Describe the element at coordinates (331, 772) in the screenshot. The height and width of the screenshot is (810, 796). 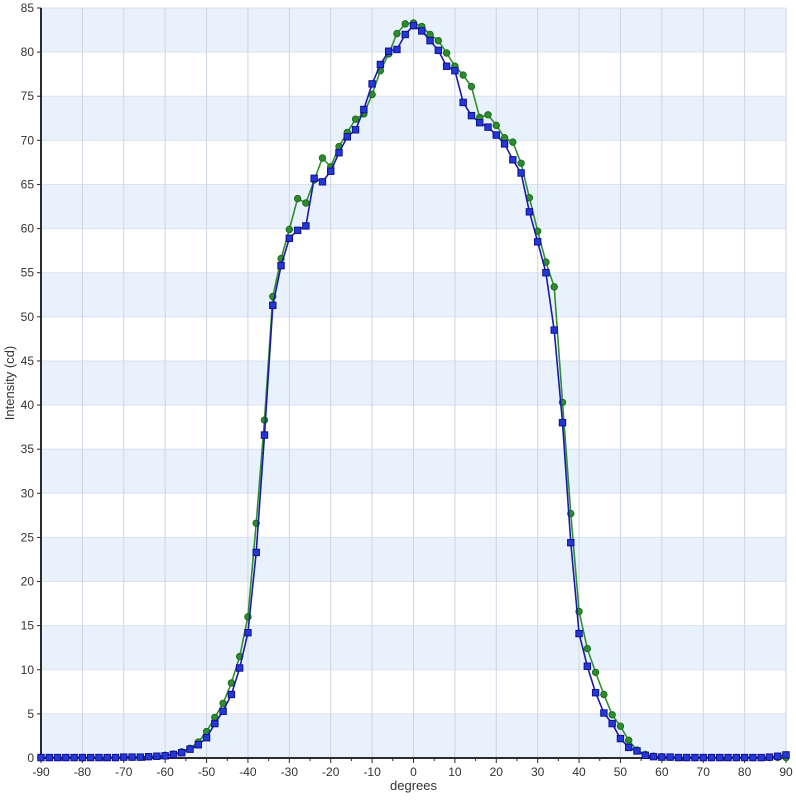
I see `x-tick-label: -20` at that location.